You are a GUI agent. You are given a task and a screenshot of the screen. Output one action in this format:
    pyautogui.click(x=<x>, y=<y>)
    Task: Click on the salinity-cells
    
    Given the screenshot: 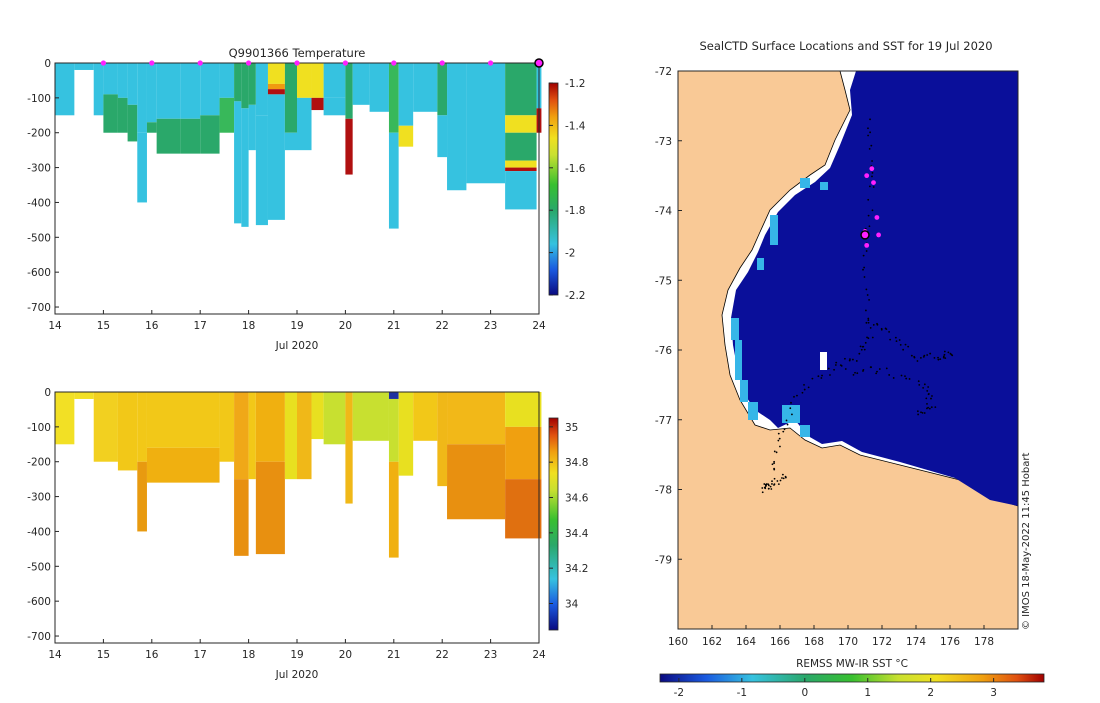 What is the action you would take?
    pyautogui.click(x=298, y=475)
    